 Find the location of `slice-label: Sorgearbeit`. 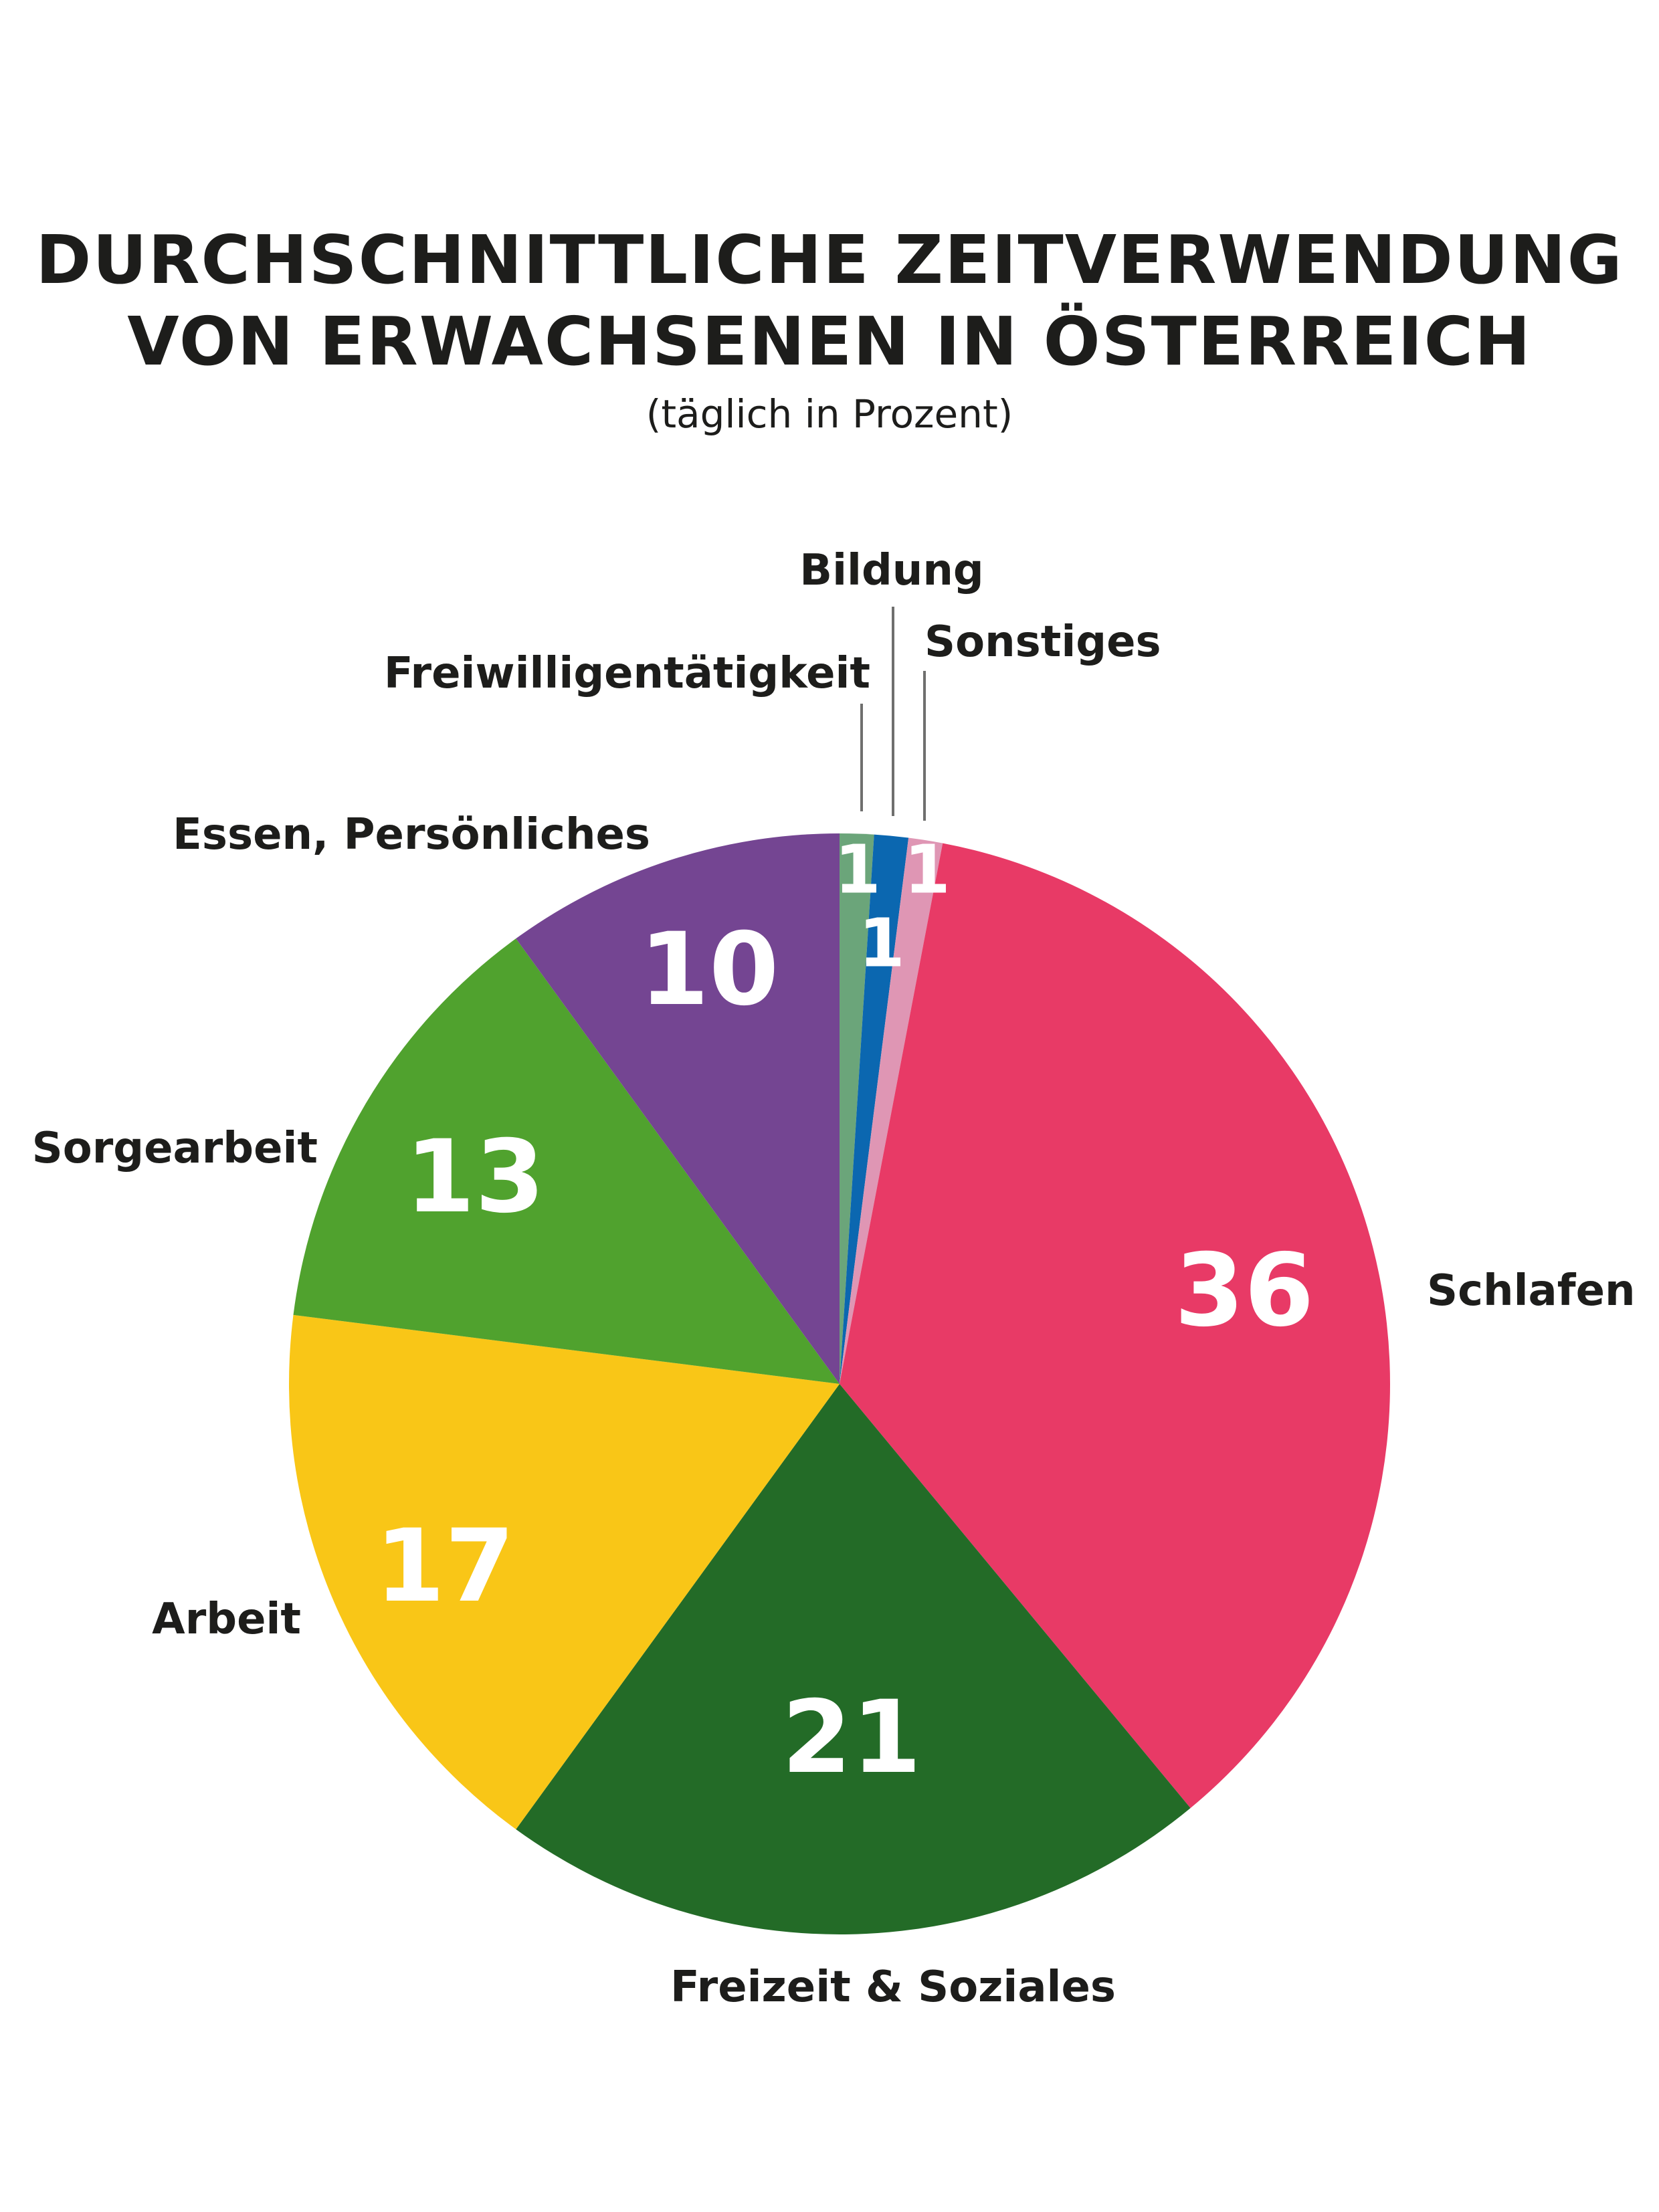

slice-label: Sorgearbeit is located at coordinates (175, 1148).